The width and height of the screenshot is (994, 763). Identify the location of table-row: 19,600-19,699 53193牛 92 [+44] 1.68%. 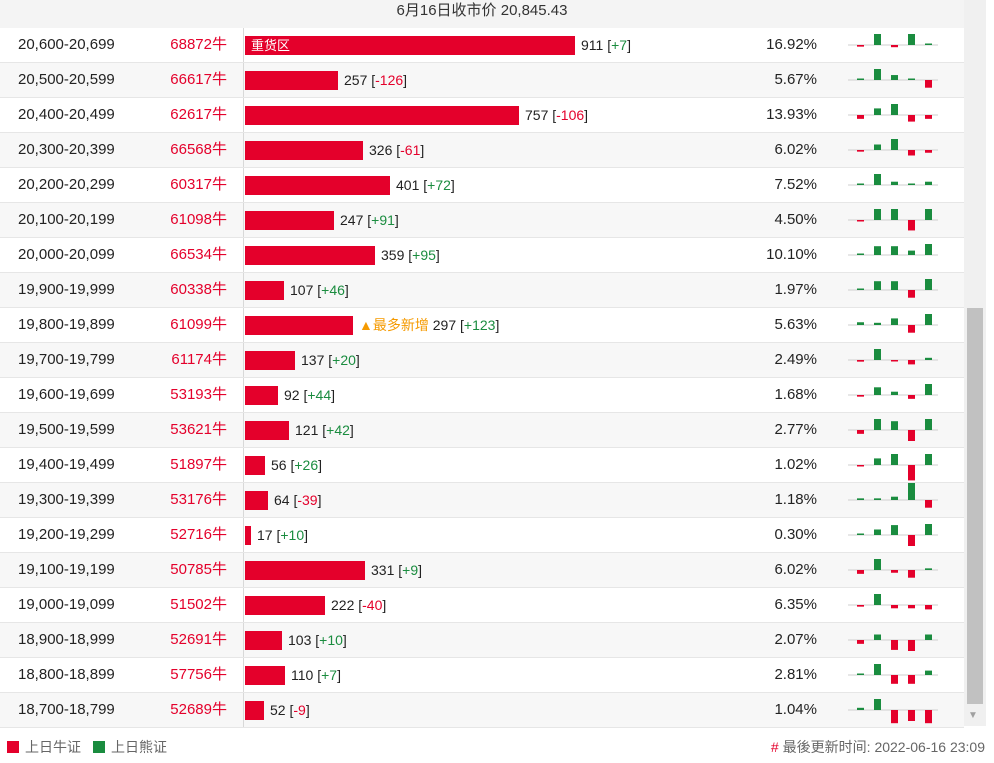
(482, 395).